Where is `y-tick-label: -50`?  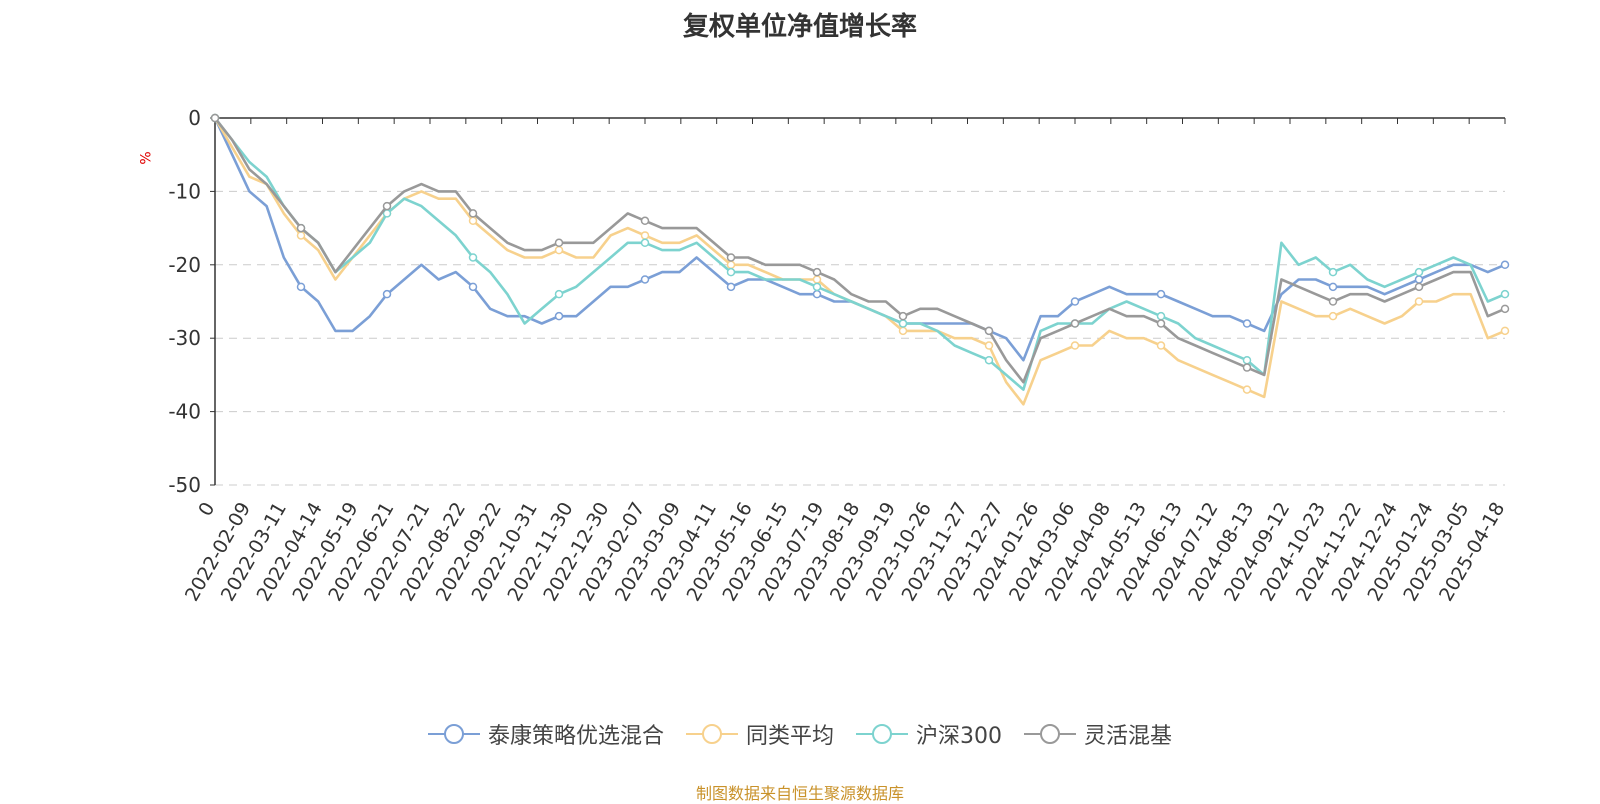
y-tick-label: -50 is located at coordinates (184, 485).